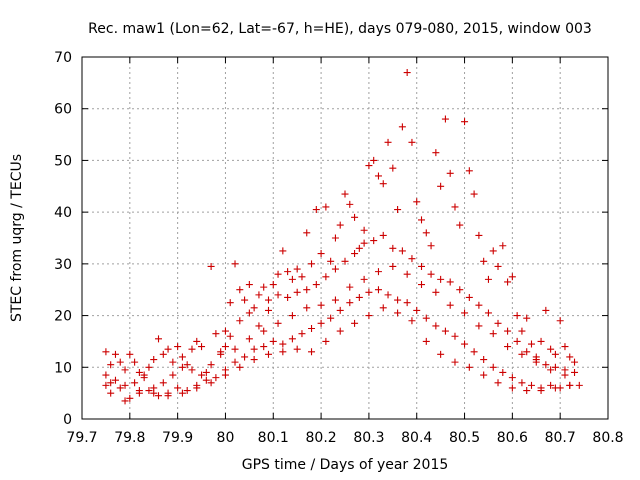 The image size is (640, 480). I want to click on x-tick-label: 80.3, so click(368, 438).